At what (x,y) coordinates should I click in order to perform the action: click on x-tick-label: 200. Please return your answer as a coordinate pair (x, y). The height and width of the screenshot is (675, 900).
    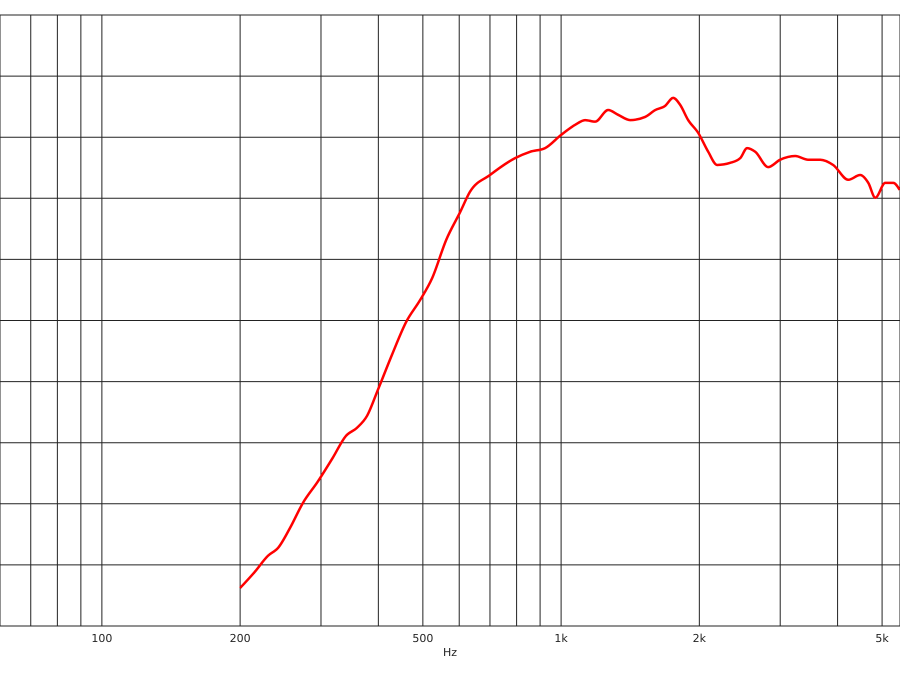
    Looking at the image, I should click on (240, 638).